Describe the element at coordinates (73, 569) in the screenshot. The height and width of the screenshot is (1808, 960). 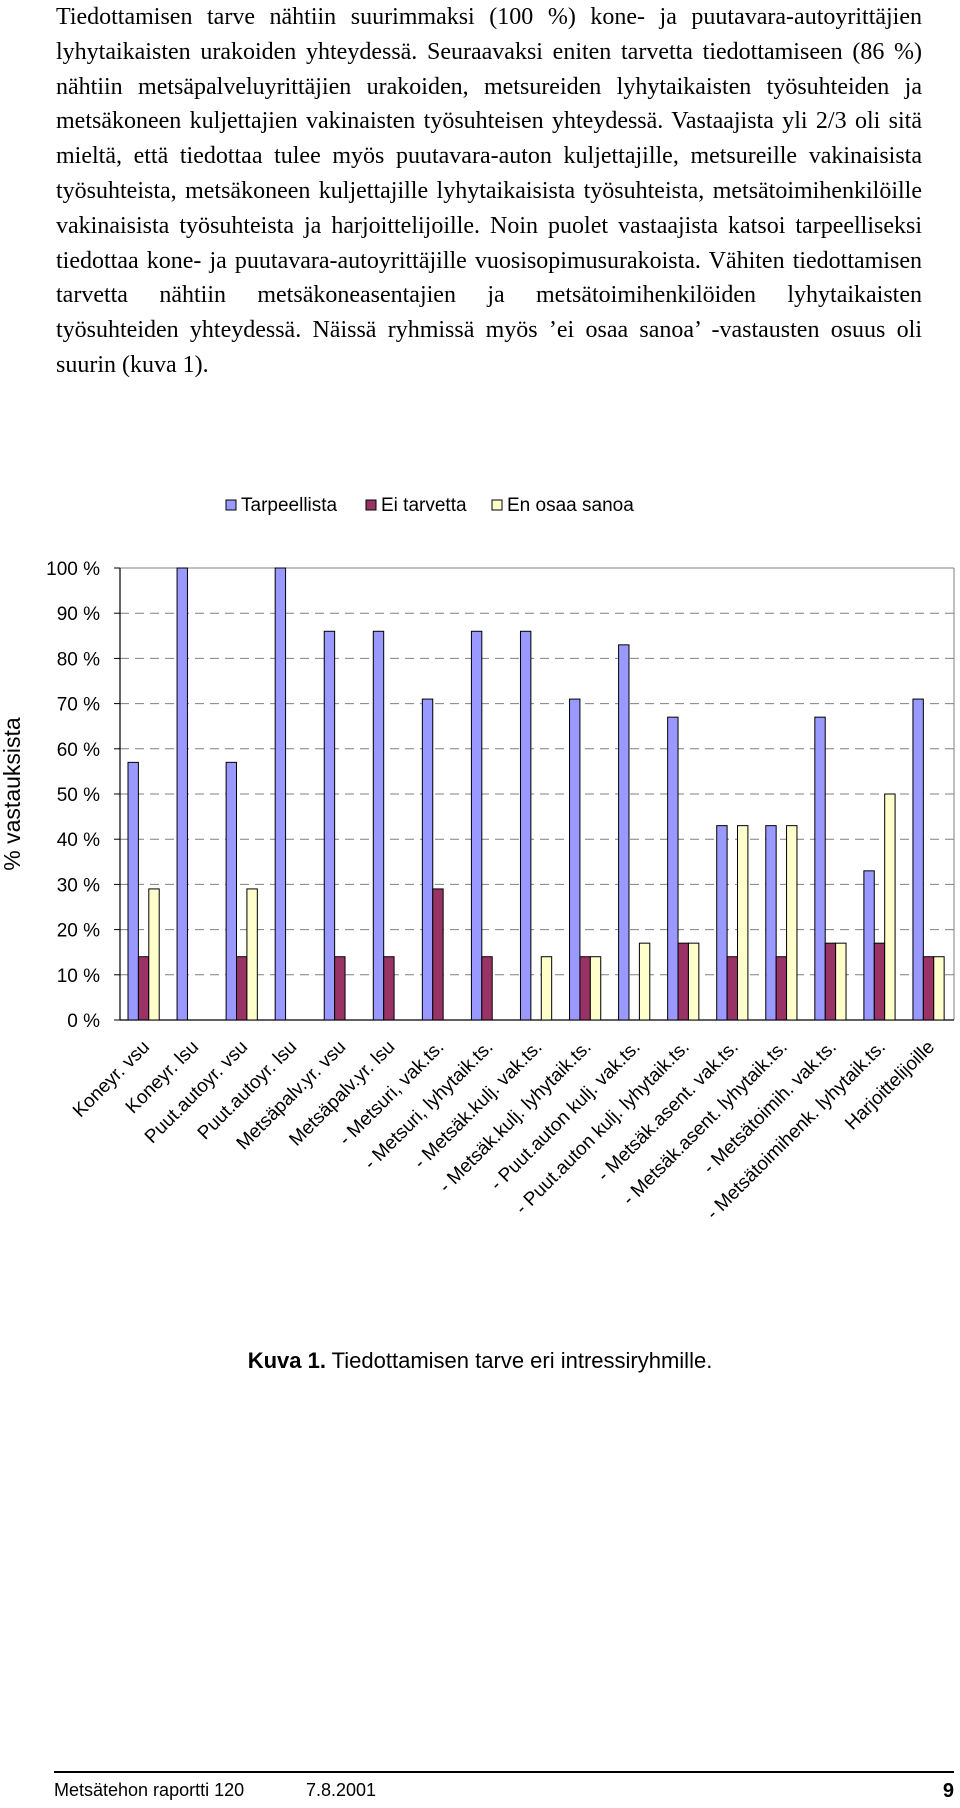
I see `y-tick-label: 100 %` at that location.